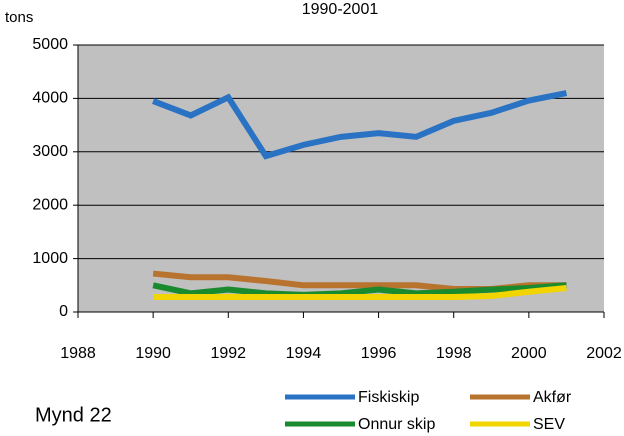 This screenshot has height=436, width=624. I want to click on x-tick-label: 1990, so click(153, 353).